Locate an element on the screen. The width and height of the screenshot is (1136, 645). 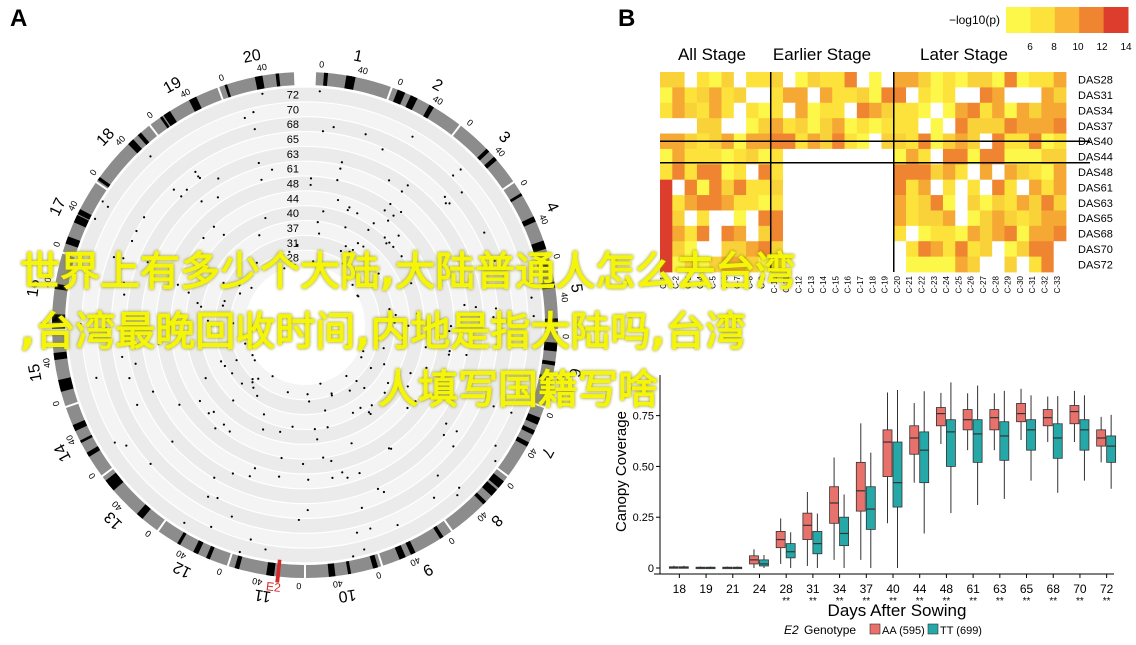
legend-prefix: E2 is located at coordinates (791, 630).